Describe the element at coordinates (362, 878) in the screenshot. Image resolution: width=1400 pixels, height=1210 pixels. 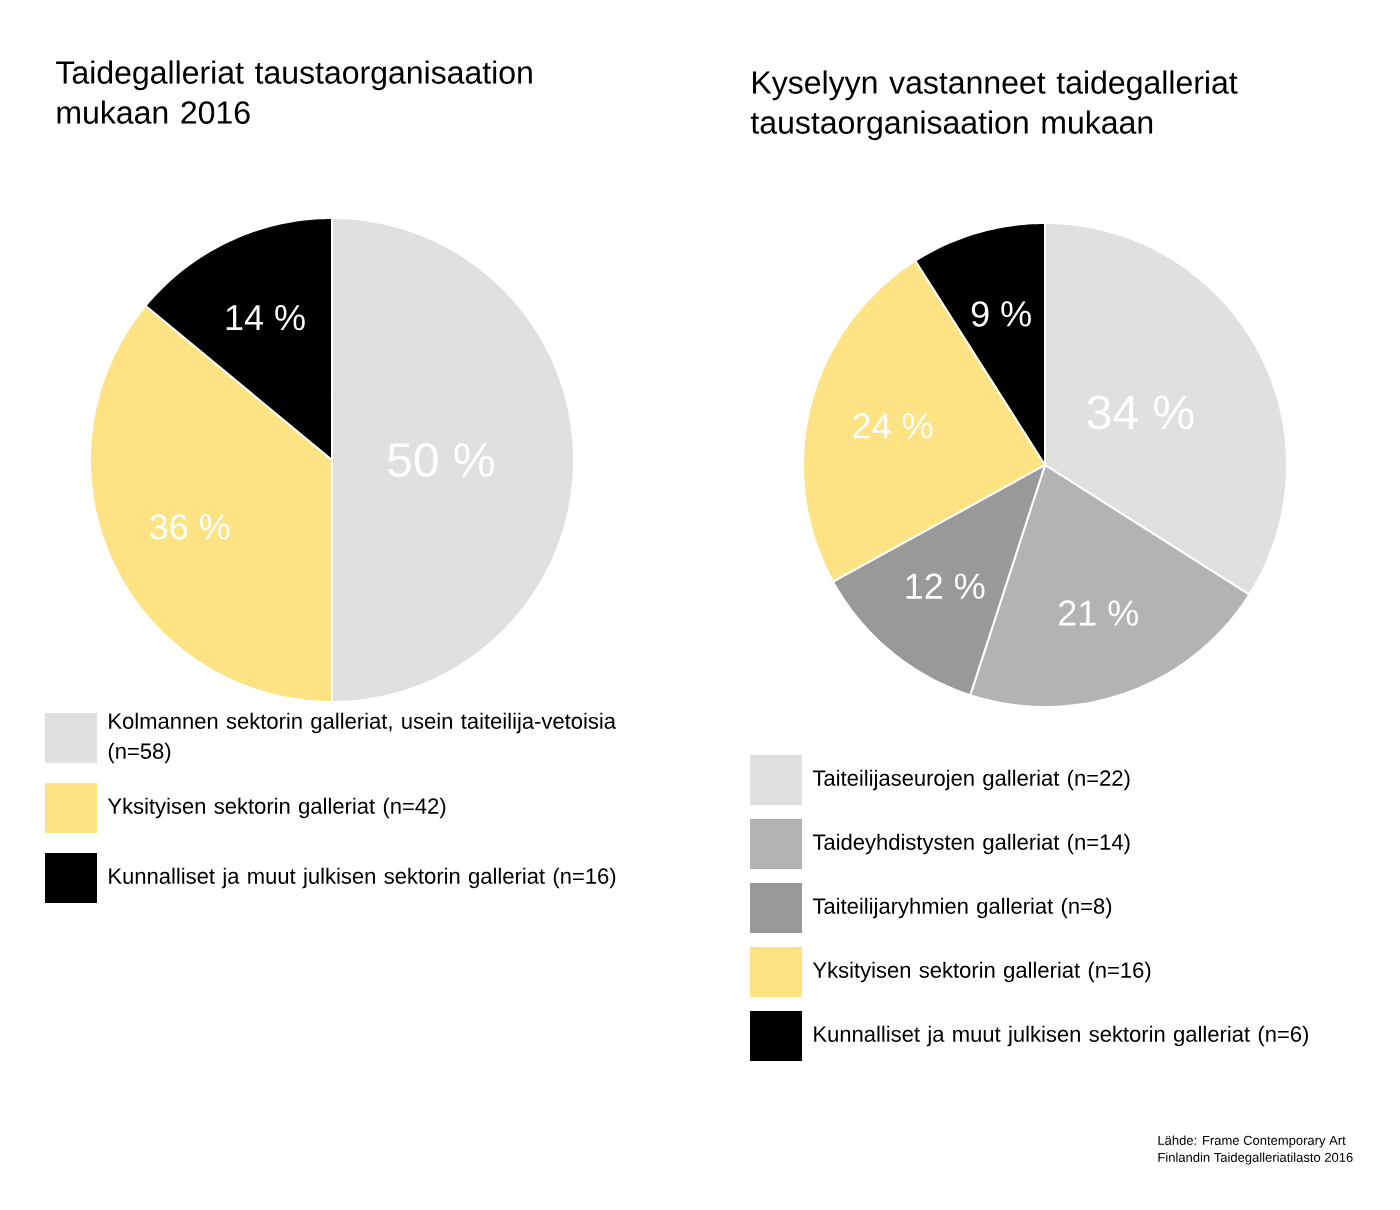
I see `legend-label: Kunnalliset ja muut julkisen sektorin galleriat (n=16)` at that location.